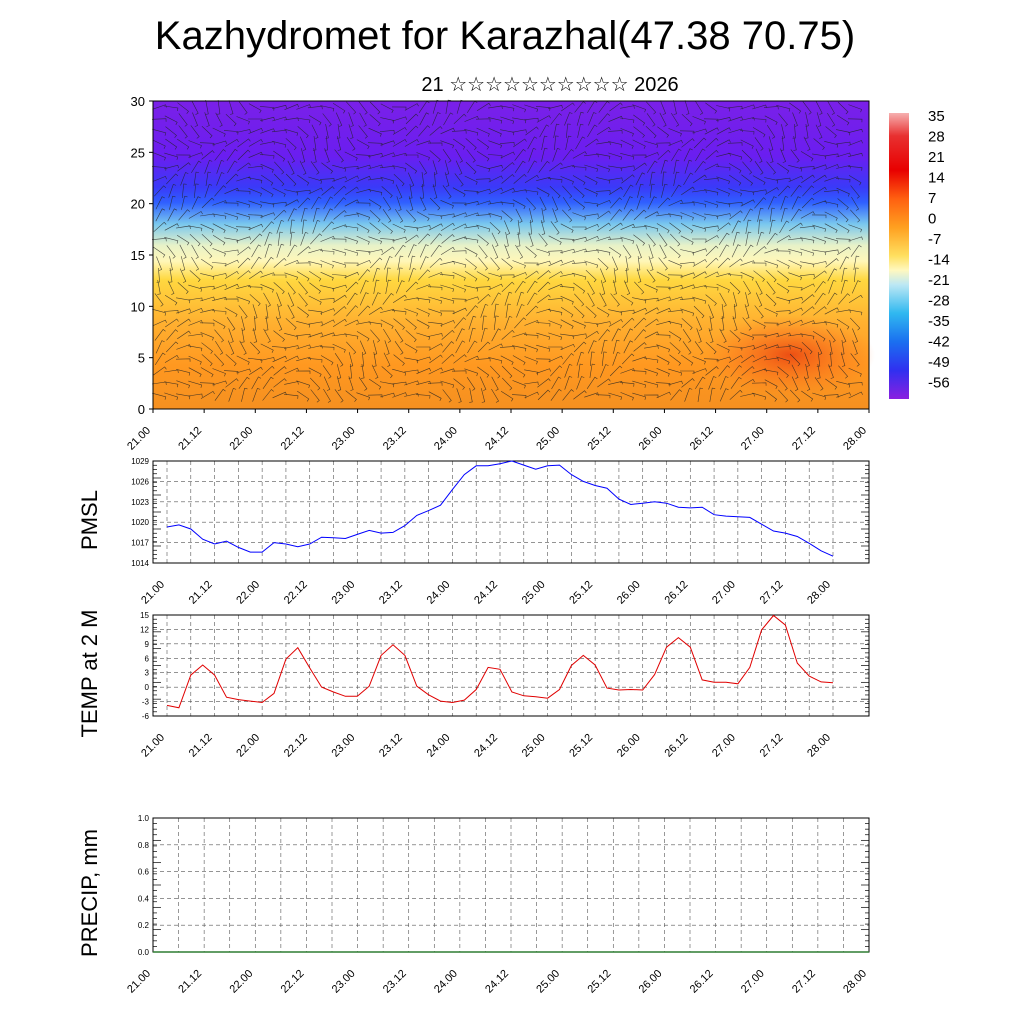 The image size is (1024, 1024). What do you see at coordinates (344, 982) in the screenshot?
I see `x-tick-label: 23.00` at bounding box center [344, 982].